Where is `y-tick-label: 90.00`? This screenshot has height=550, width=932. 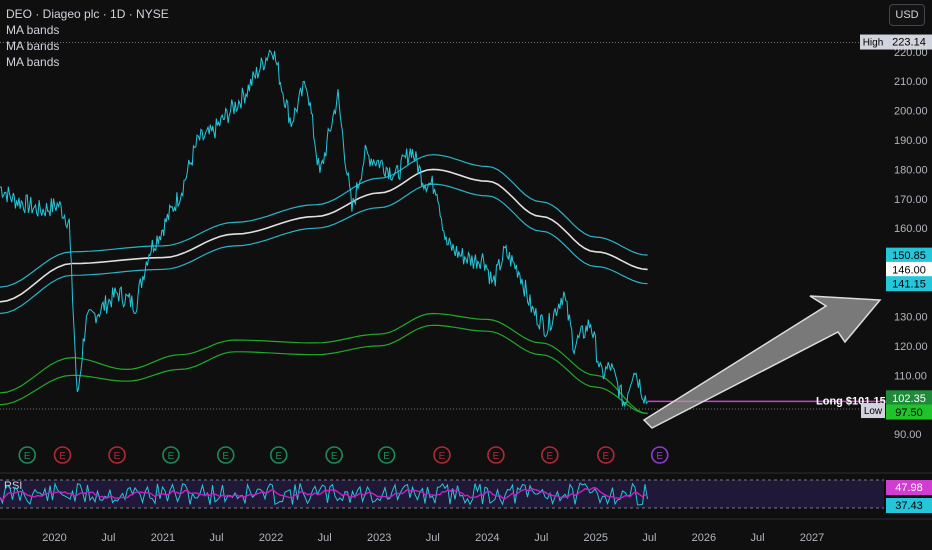
y-tick-label: 90.00 is located at coordinates (908, 435).